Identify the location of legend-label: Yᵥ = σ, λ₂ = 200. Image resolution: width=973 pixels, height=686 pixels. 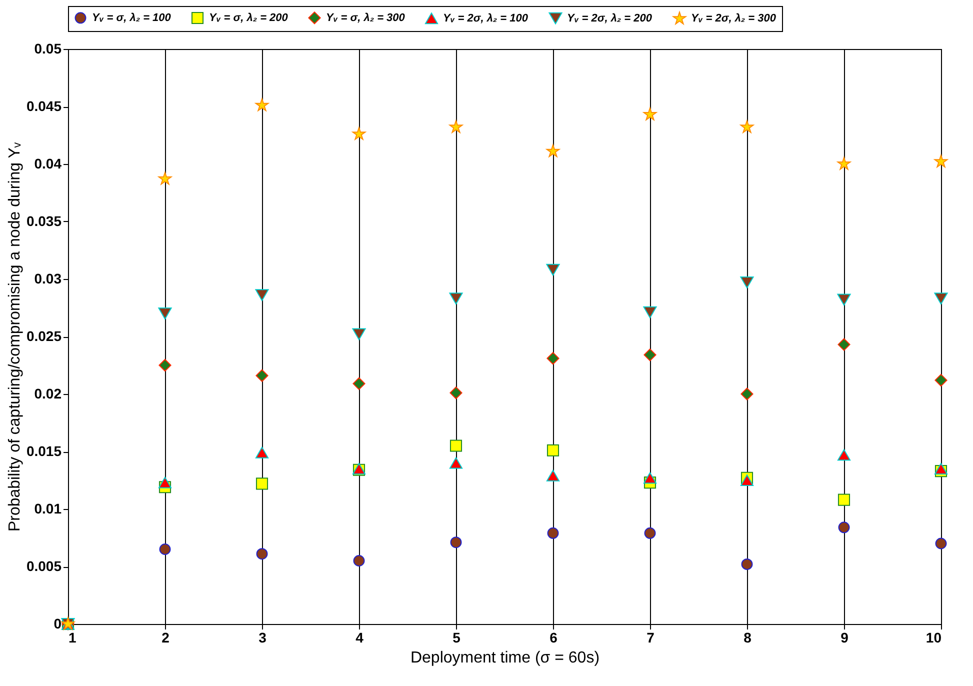
(249, 18).